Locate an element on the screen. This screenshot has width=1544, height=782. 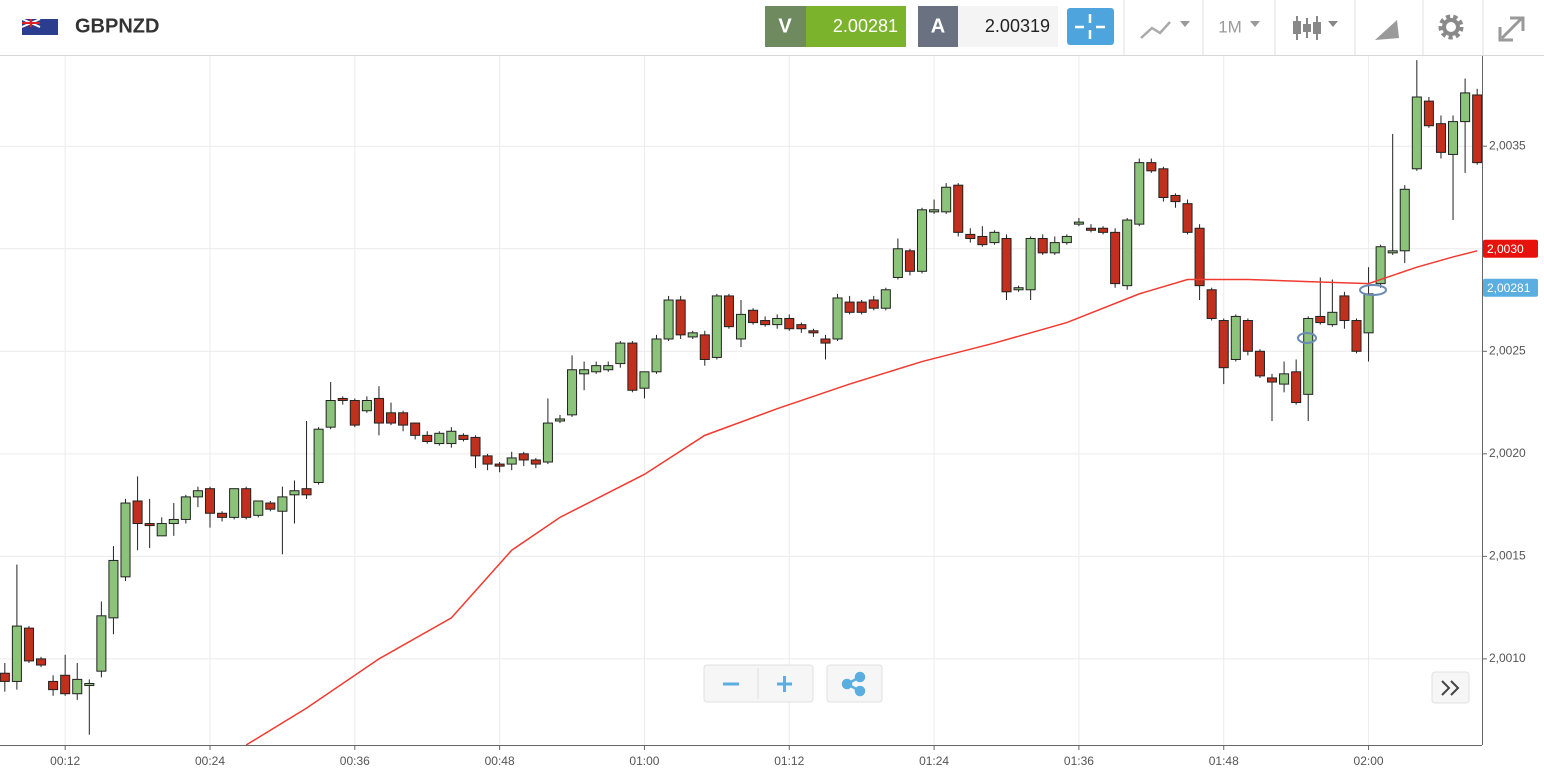
scroll-end-button is located at coordinates (1450, 687).